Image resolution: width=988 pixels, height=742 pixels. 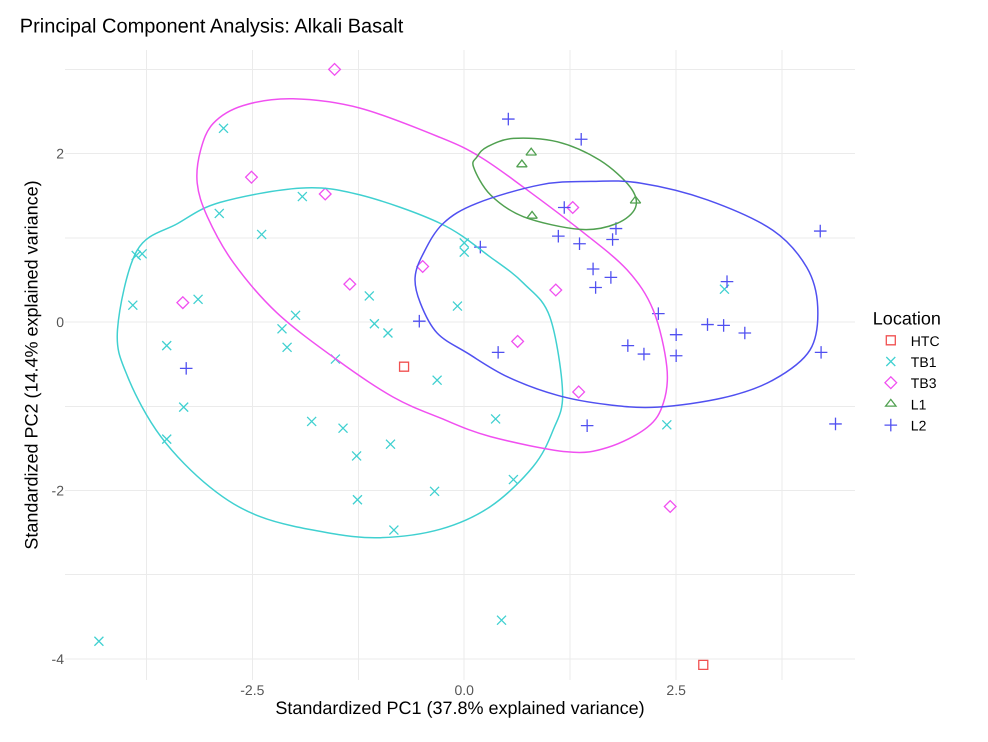 What do you see at coordinates (925, 340) in the screenshot?
I see `legend-label: HTC` at bounding box center [925, 340].